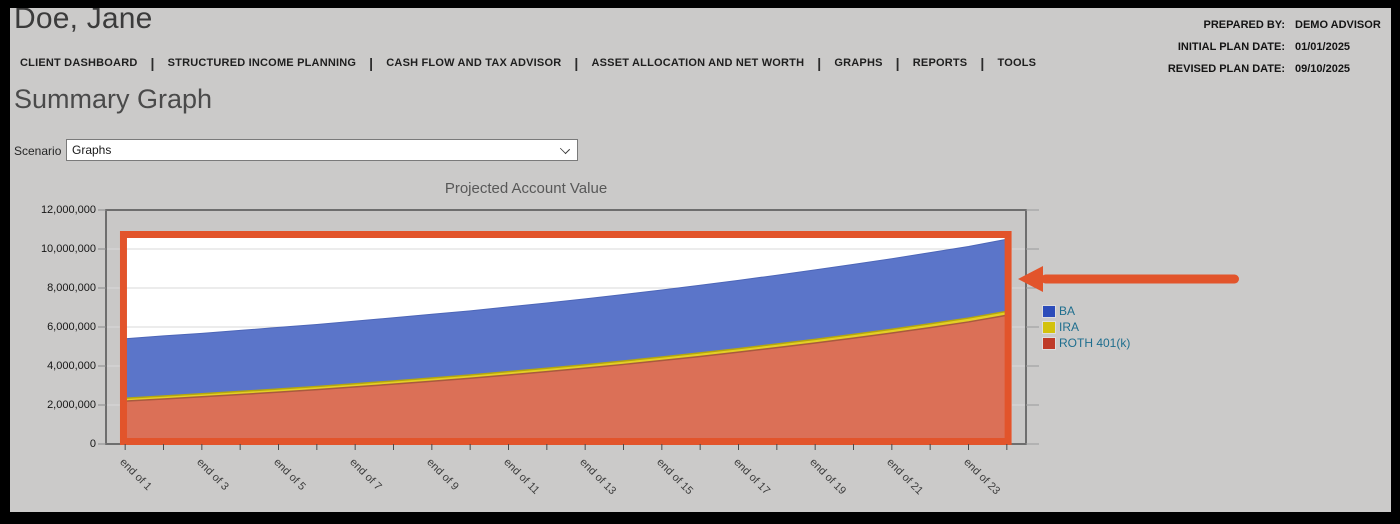 This screenshot has height=524, width=1400. I want to click on y-axis-label: 2,000,000, so click(71, 405).